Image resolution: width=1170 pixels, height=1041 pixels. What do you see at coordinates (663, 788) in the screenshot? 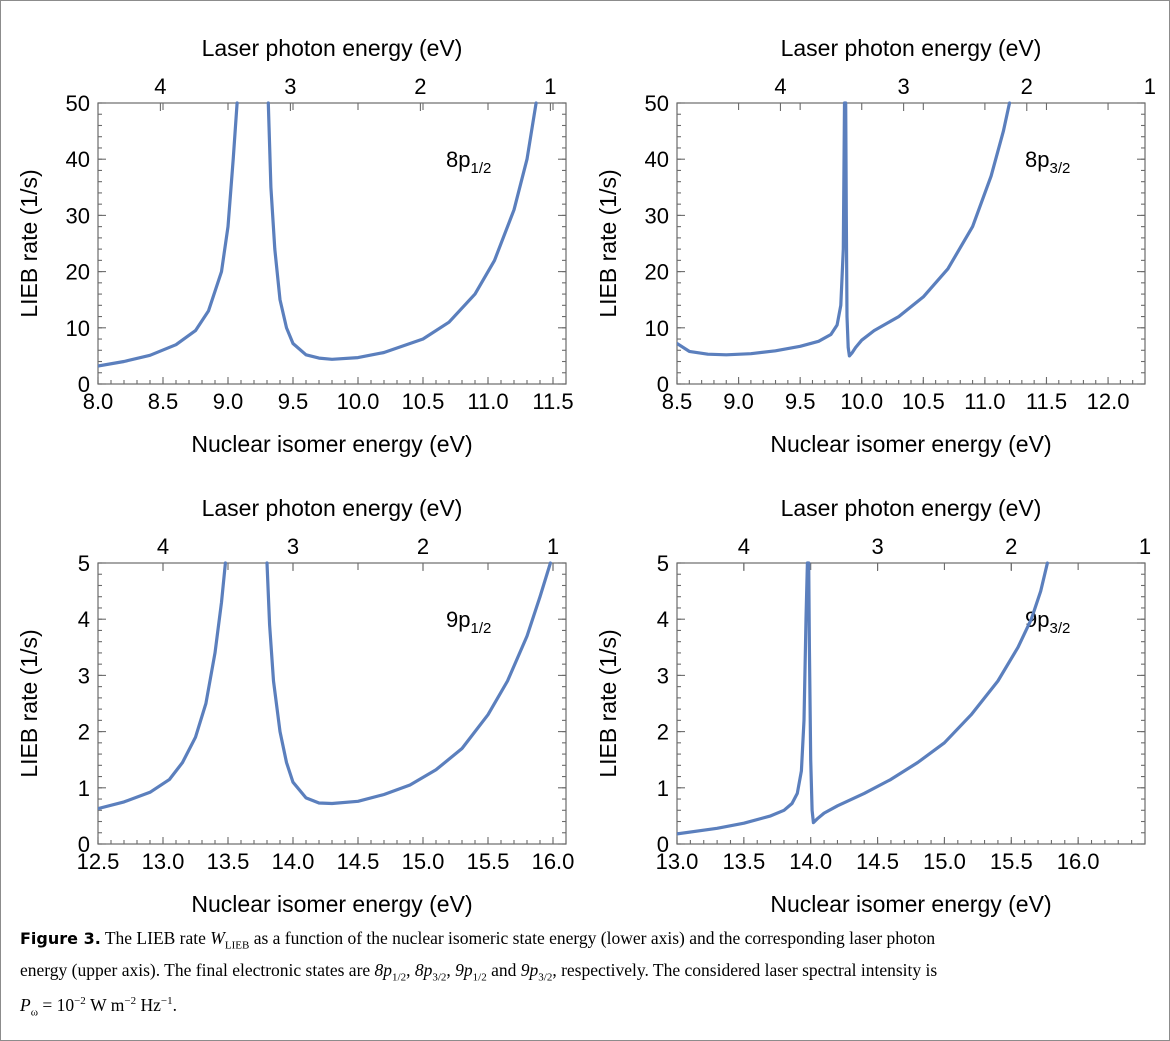
I see `y-tick-label: 1` at bounding box center [663, 788].